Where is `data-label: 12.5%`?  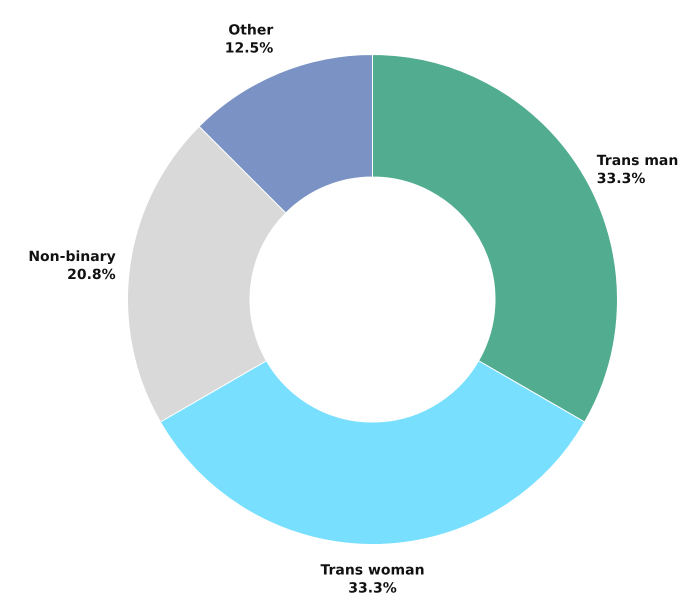
data-label: 12.5% is located at coordinates (249, 48).